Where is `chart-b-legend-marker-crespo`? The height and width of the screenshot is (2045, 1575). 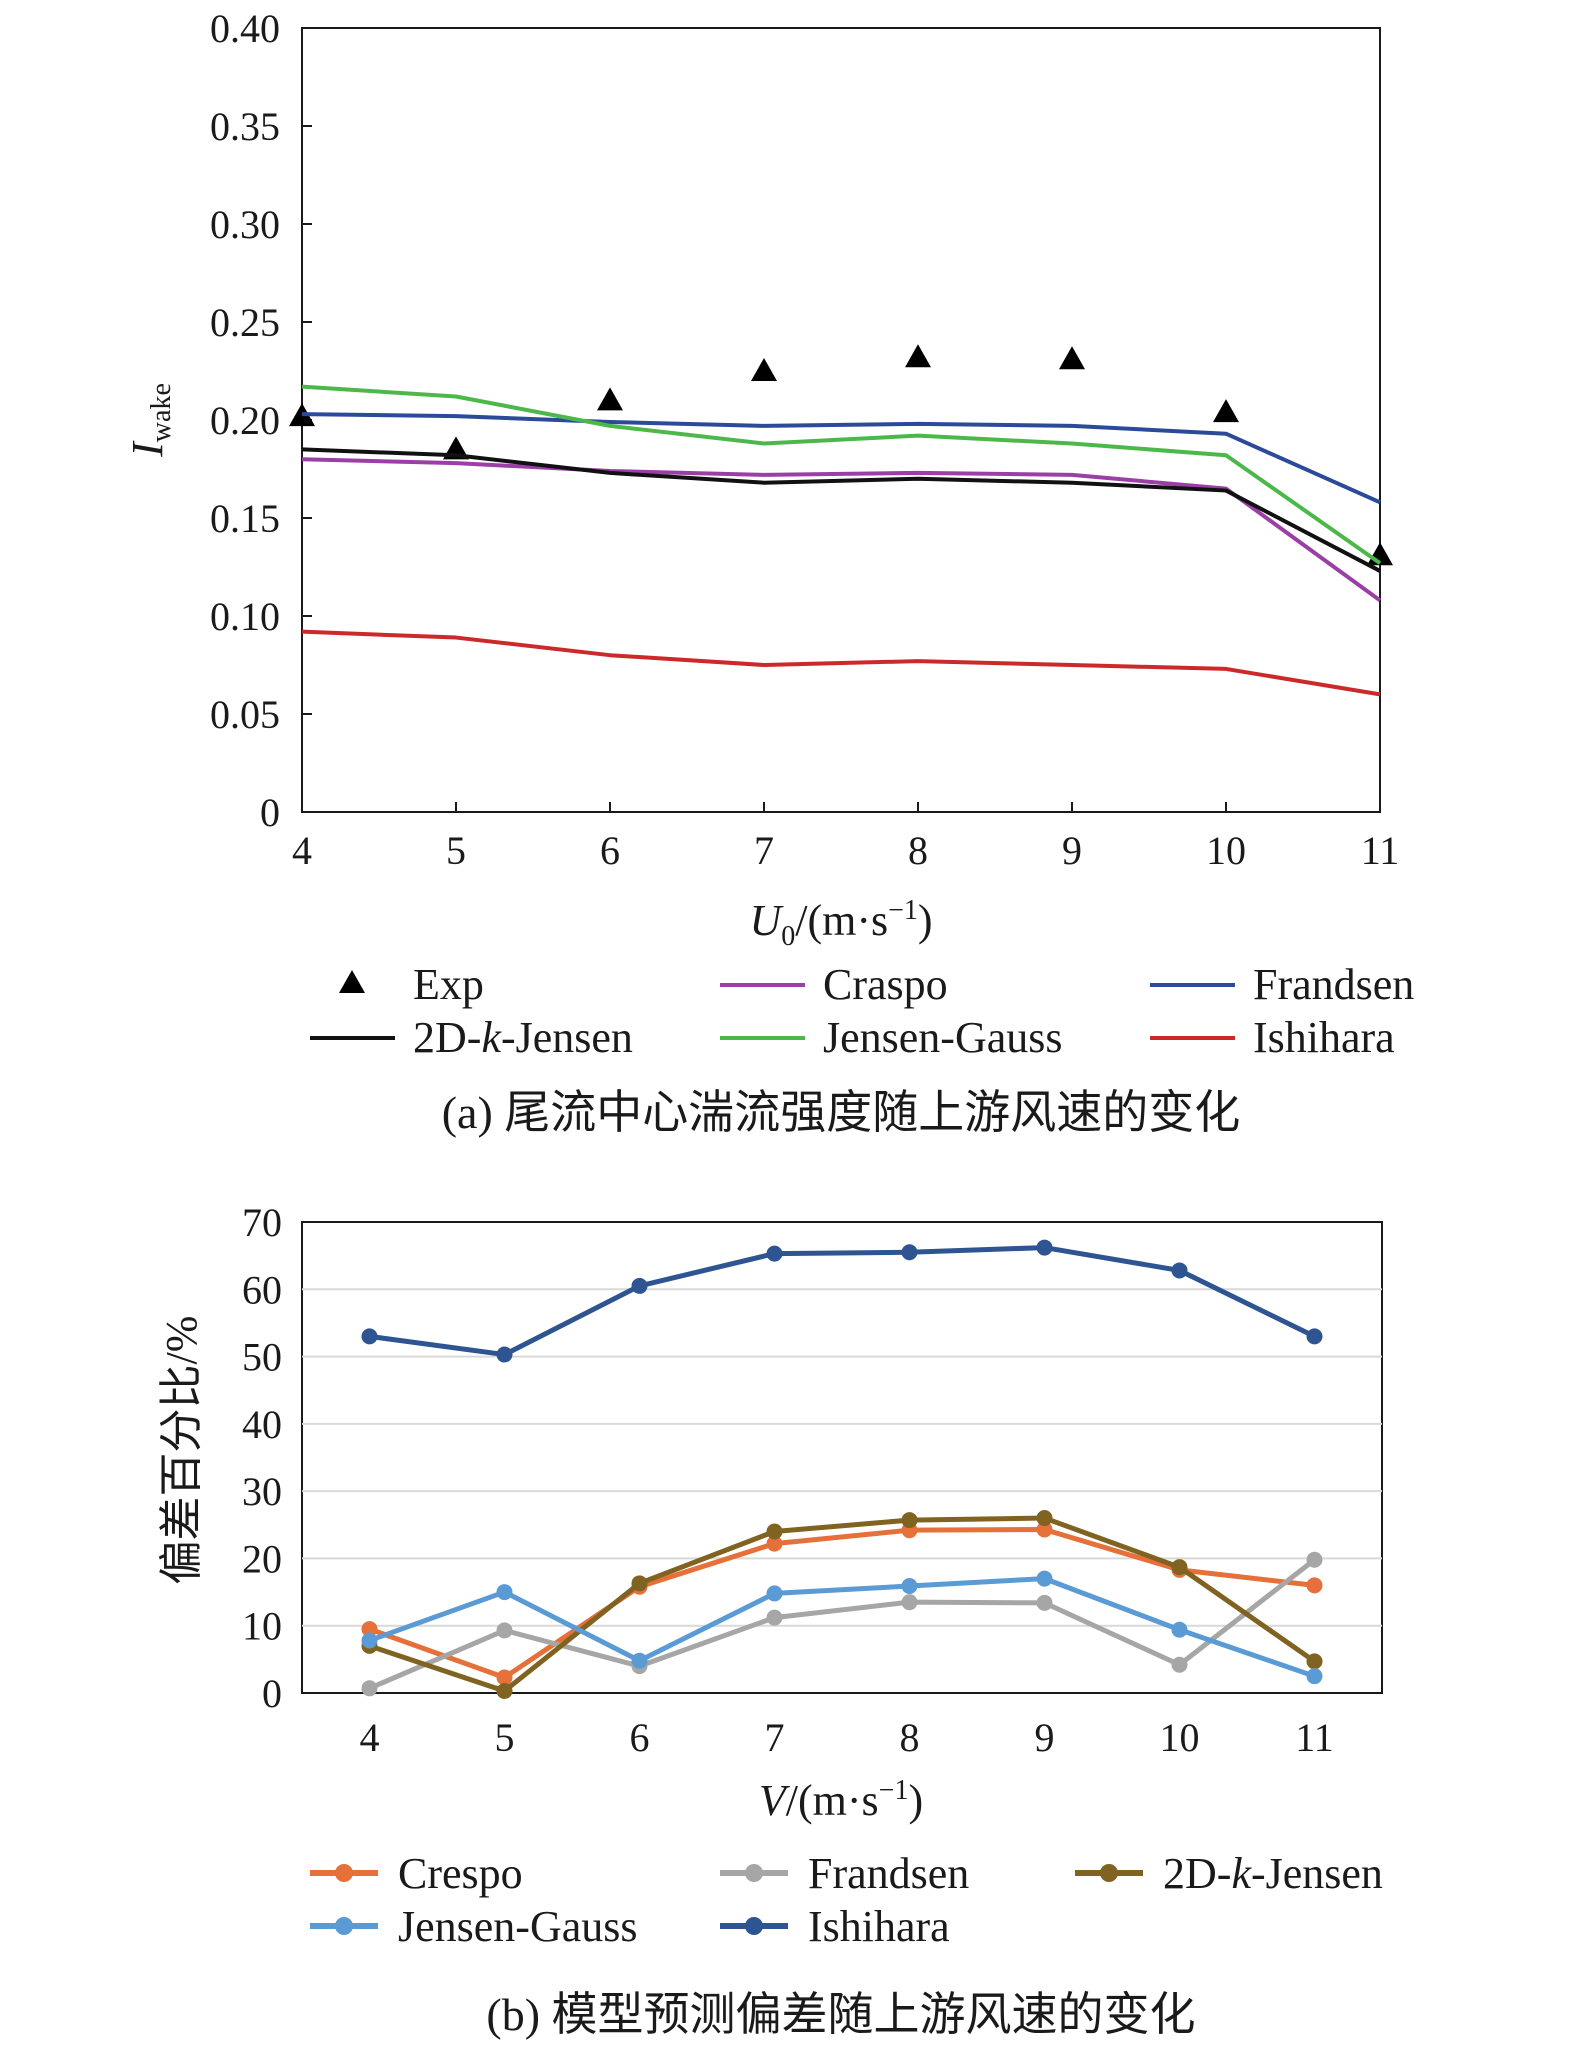
chart-b-legend-marker-crespo is located at coordinates (344, 1873).